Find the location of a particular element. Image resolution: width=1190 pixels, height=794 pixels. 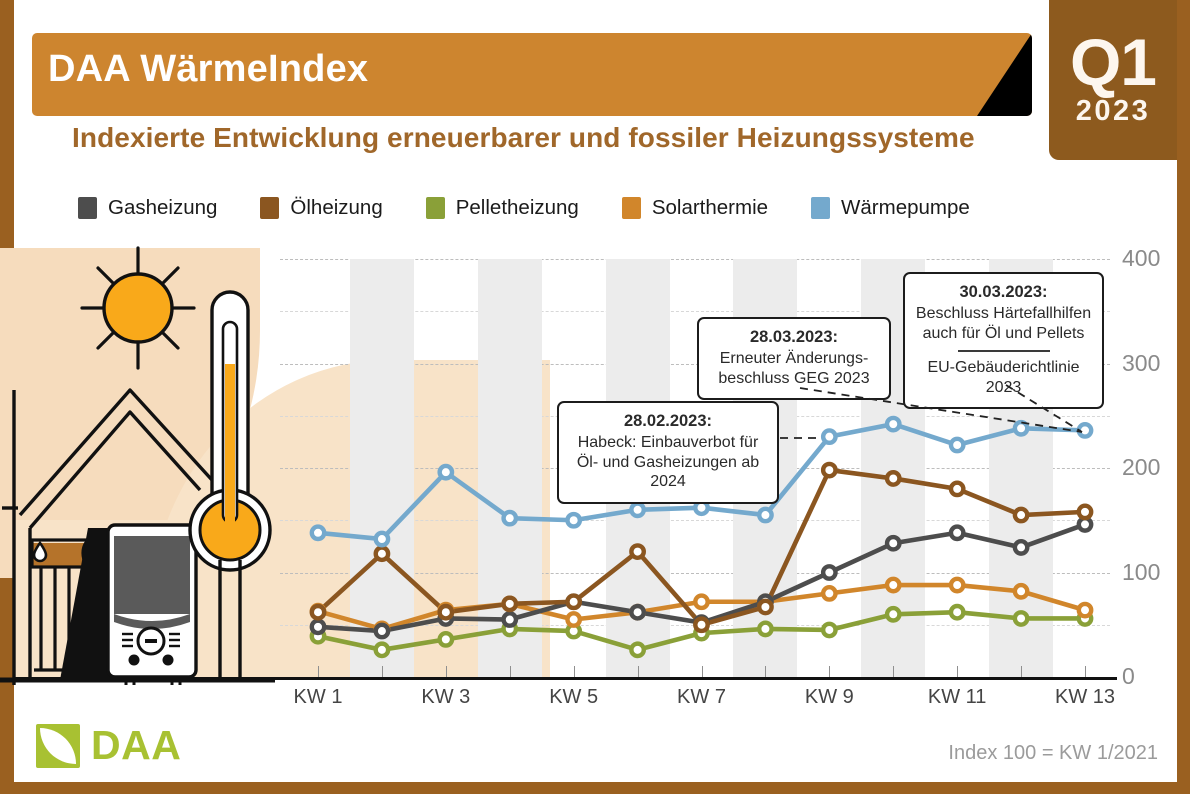

legend-label-oil: Ölheizung is located at coordinates (336, 207).